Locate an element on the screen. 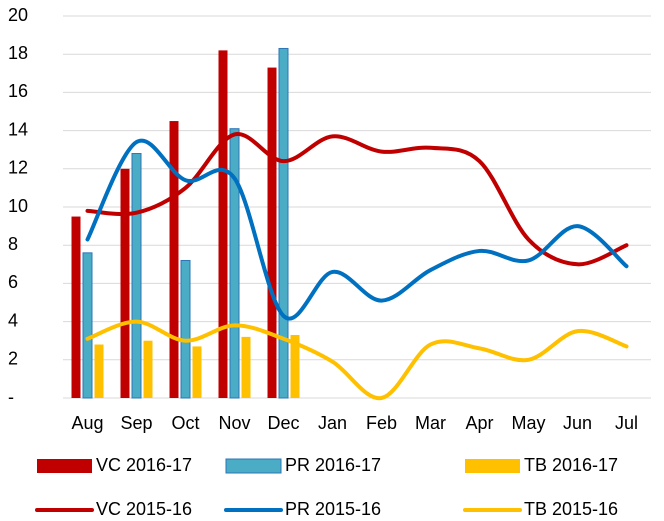  x-tick-label: Dec is located at coordinates (283, 423).